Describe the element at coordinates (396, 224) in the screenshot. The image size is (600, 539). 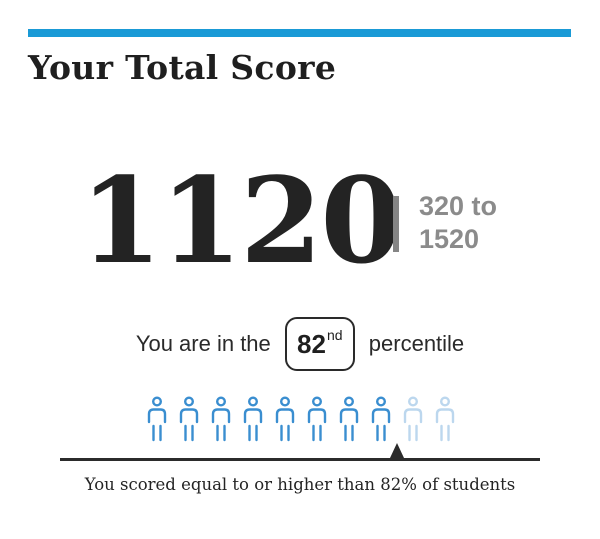
I see `score-range-divider` at that location.